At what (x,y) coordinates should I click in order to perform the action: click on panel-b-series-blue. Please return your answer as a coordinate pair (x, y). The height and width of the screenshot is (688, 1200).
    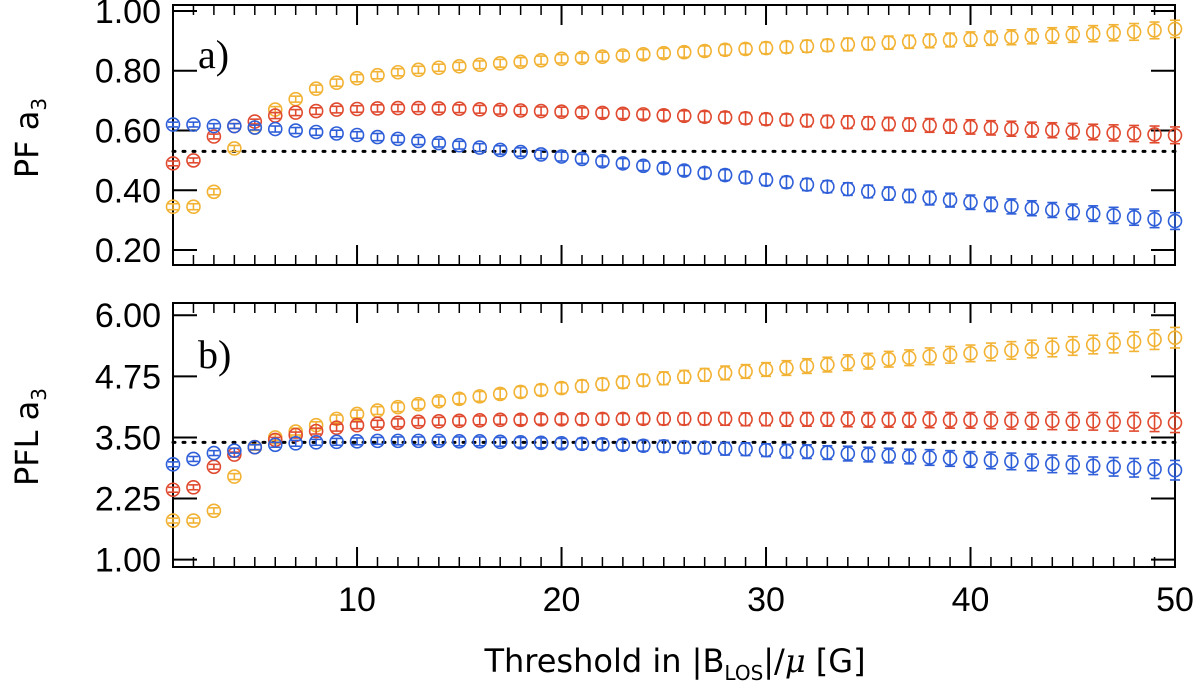
    Looking at the image, I should click on (674, 457).